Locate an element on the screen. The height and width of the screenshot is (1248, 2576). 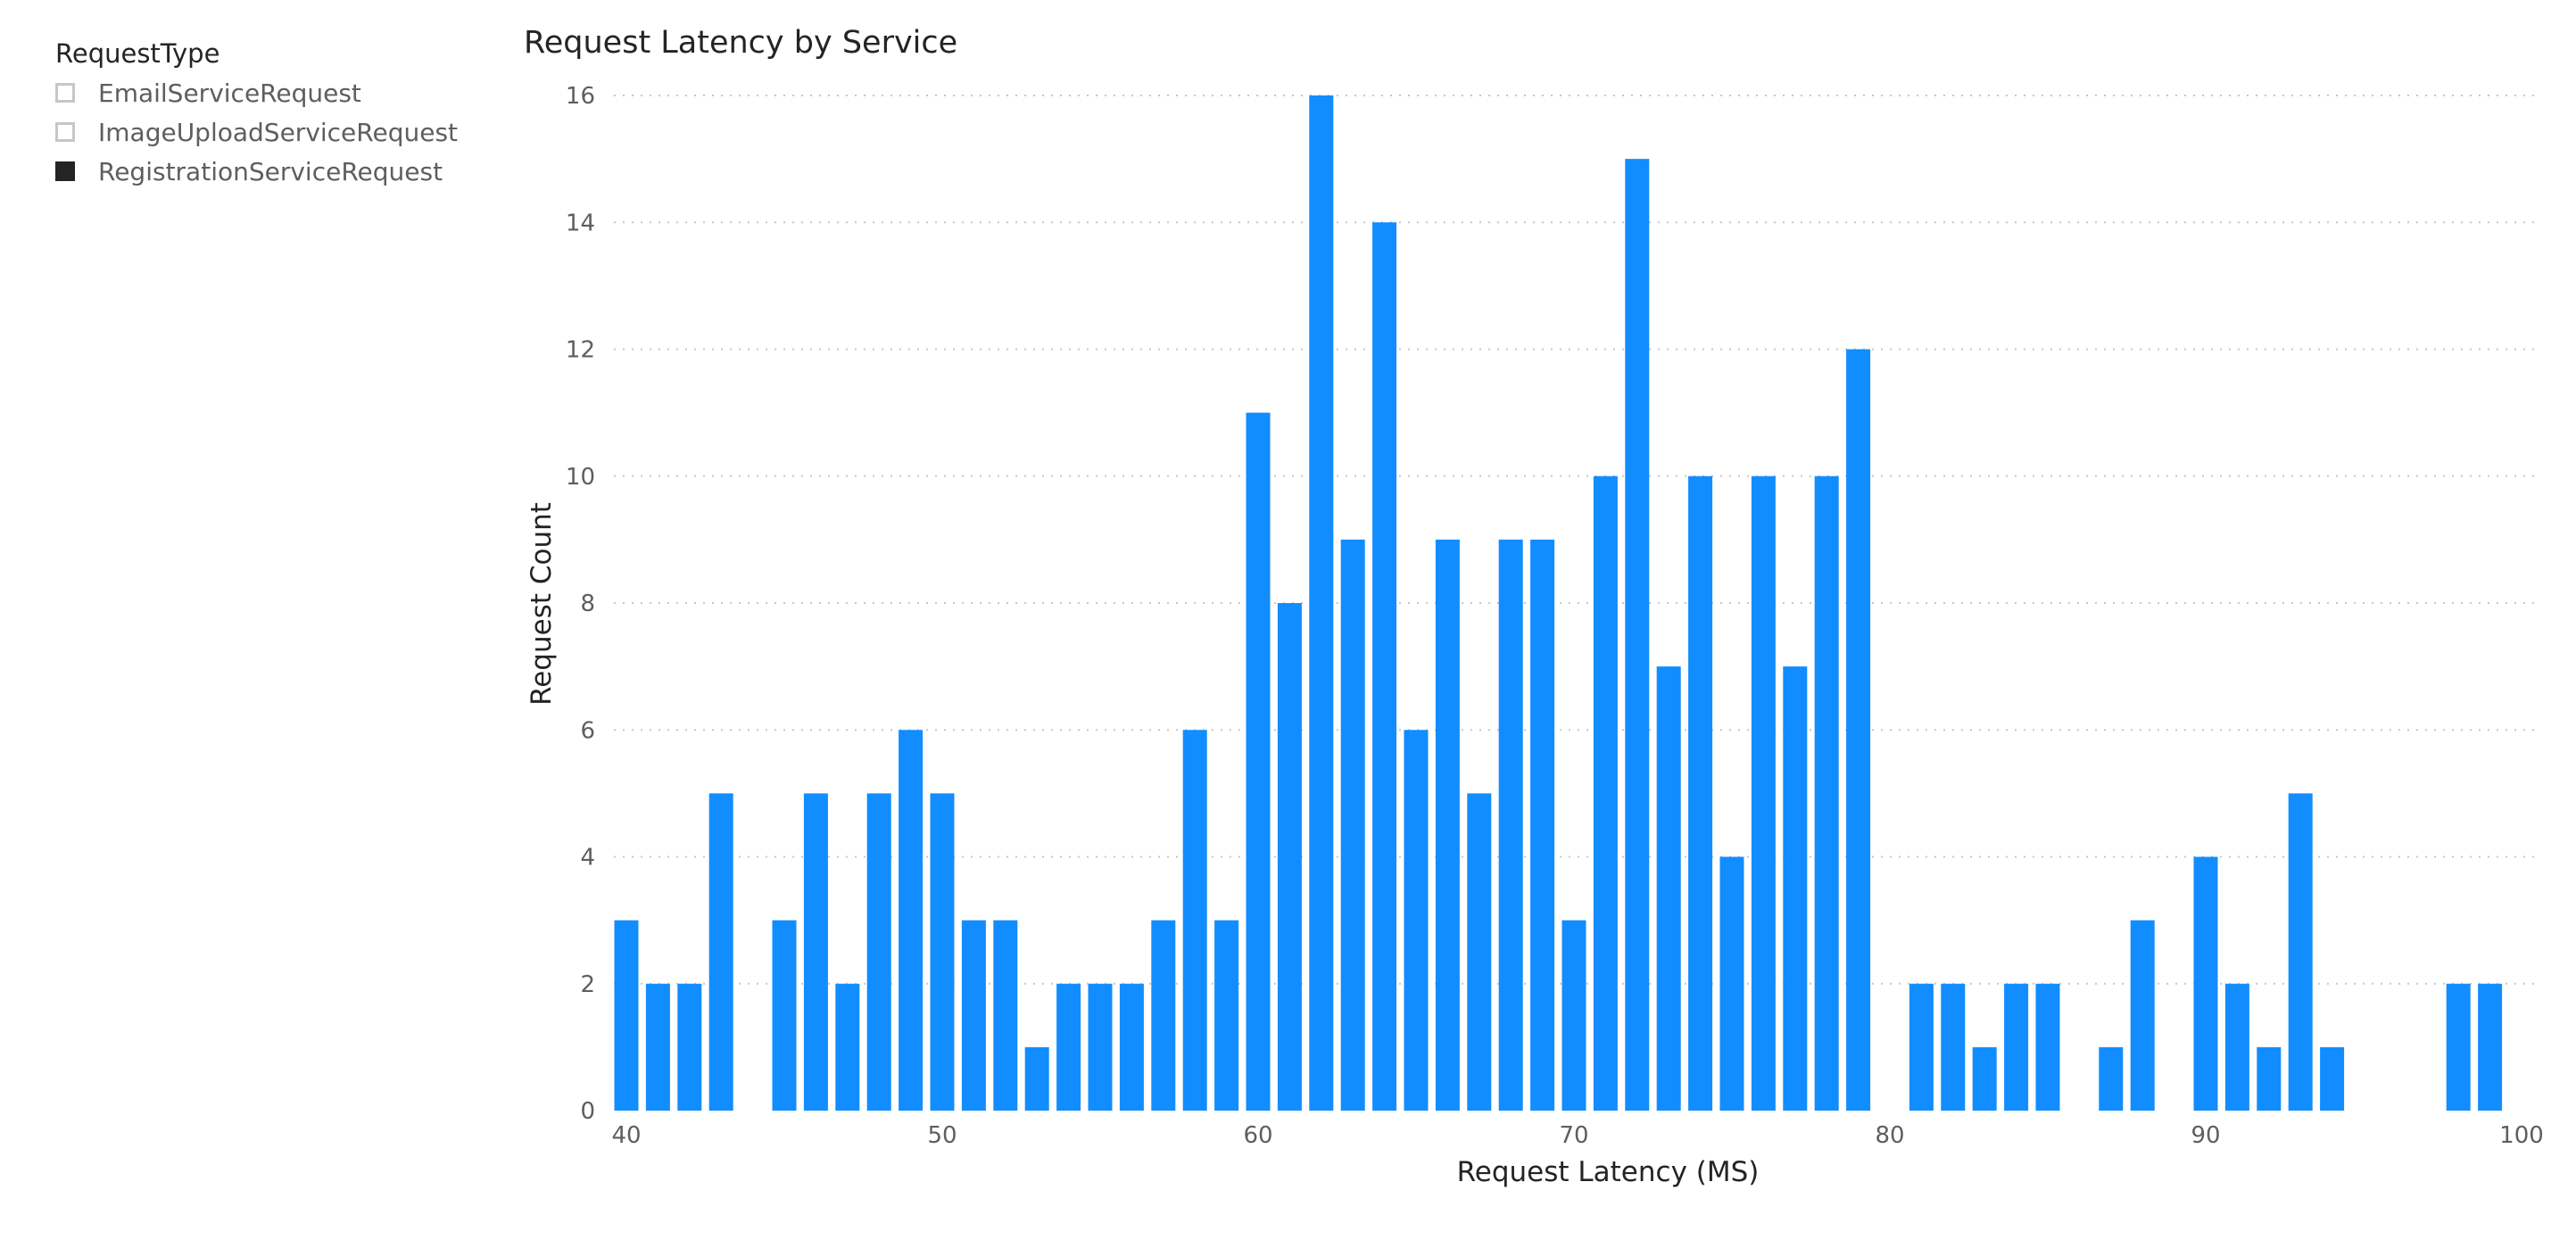
y-axis-ticks: 0 2 4 6 8 10 12 14 16 is located at coordinates (580, 604).